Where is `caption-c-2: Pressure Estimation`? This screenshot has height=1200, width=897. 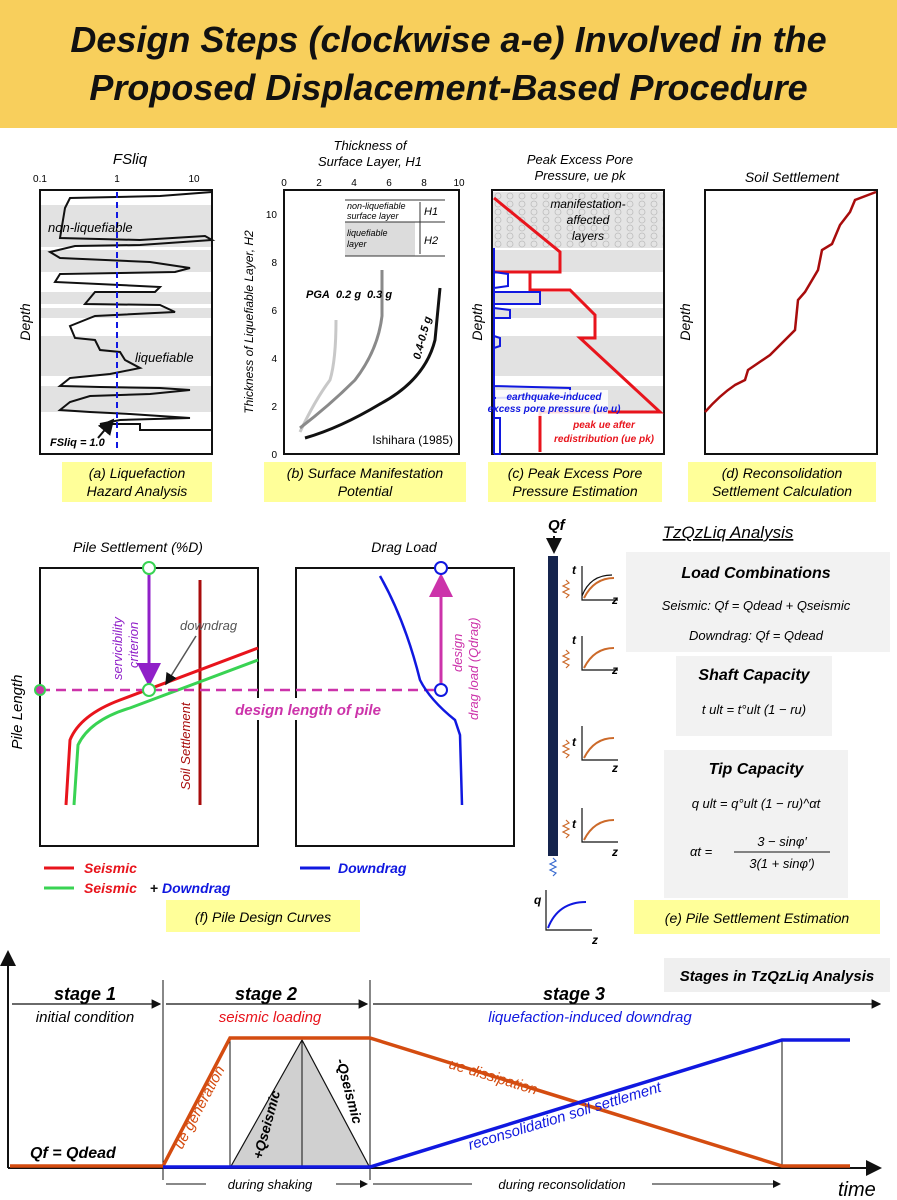 caption-c-2: Pressure Estimation is located at coordinates (574, 491).